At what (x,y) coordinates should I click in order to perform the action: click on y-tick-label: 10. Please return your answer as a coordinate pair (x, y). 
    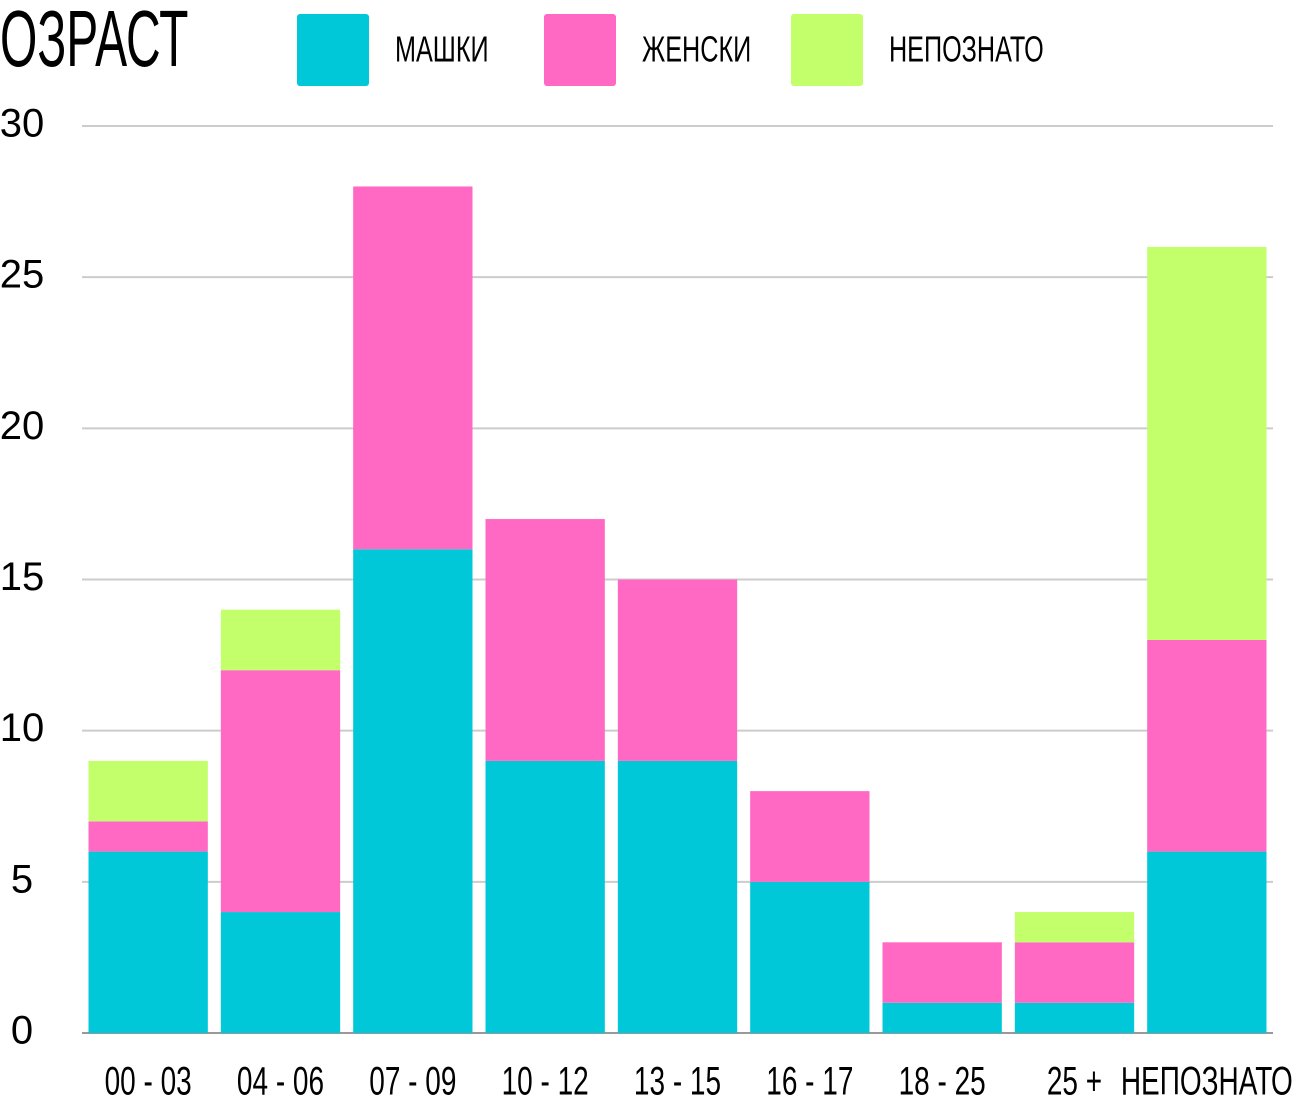
    Looking at the image, I should click on (22, 728).